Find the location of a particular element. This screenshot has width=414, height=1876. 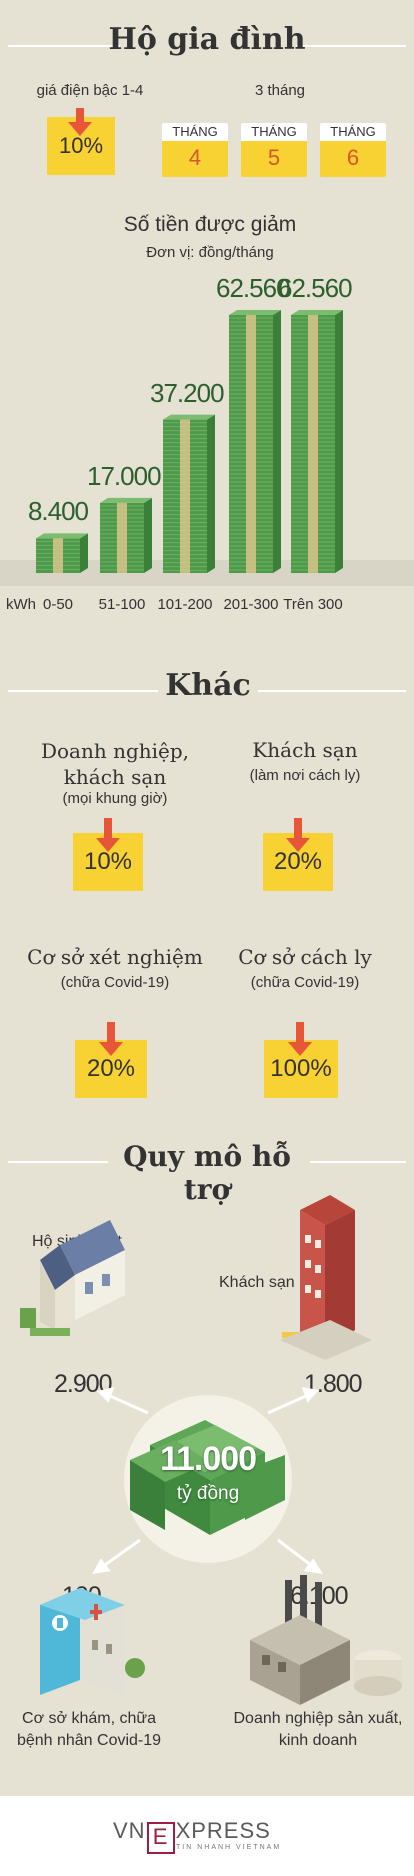

section-title-other: Khác is located at coordinates (208, 685).